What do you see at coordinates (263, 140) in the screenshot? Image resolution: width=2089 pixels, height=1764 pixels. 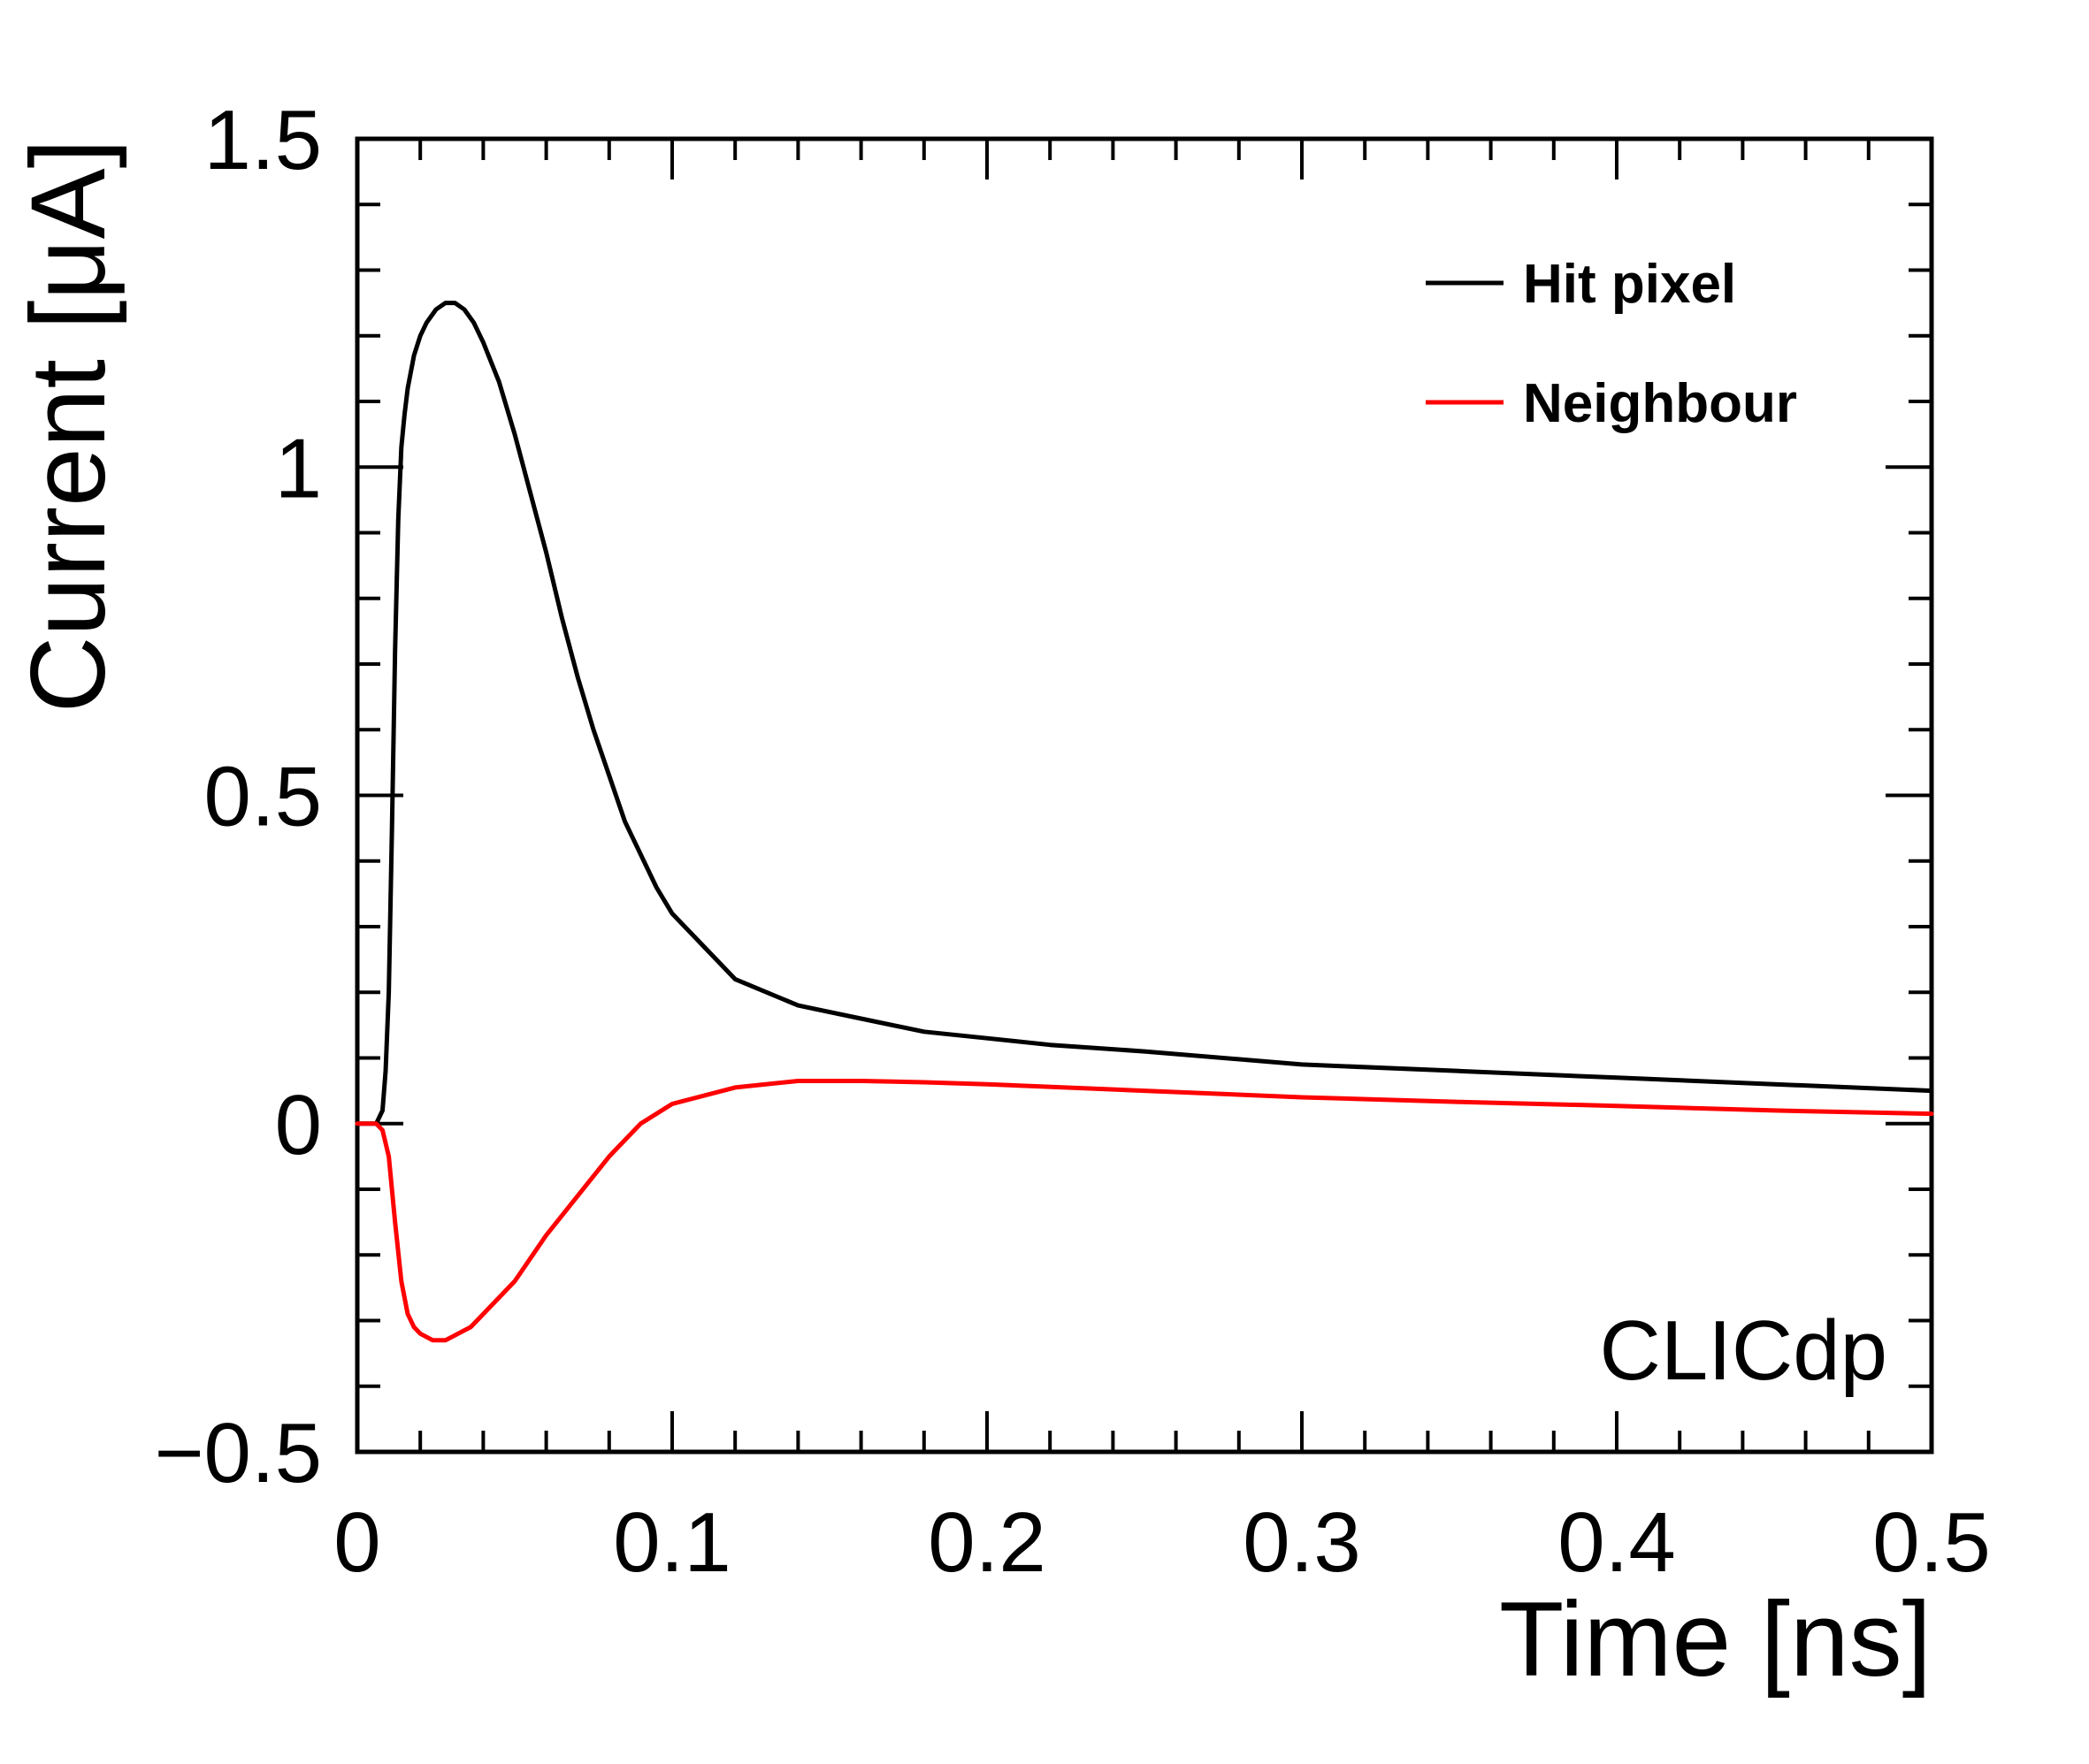 I see `y-tick-label: 1.5` at bounding box center [263, 140].